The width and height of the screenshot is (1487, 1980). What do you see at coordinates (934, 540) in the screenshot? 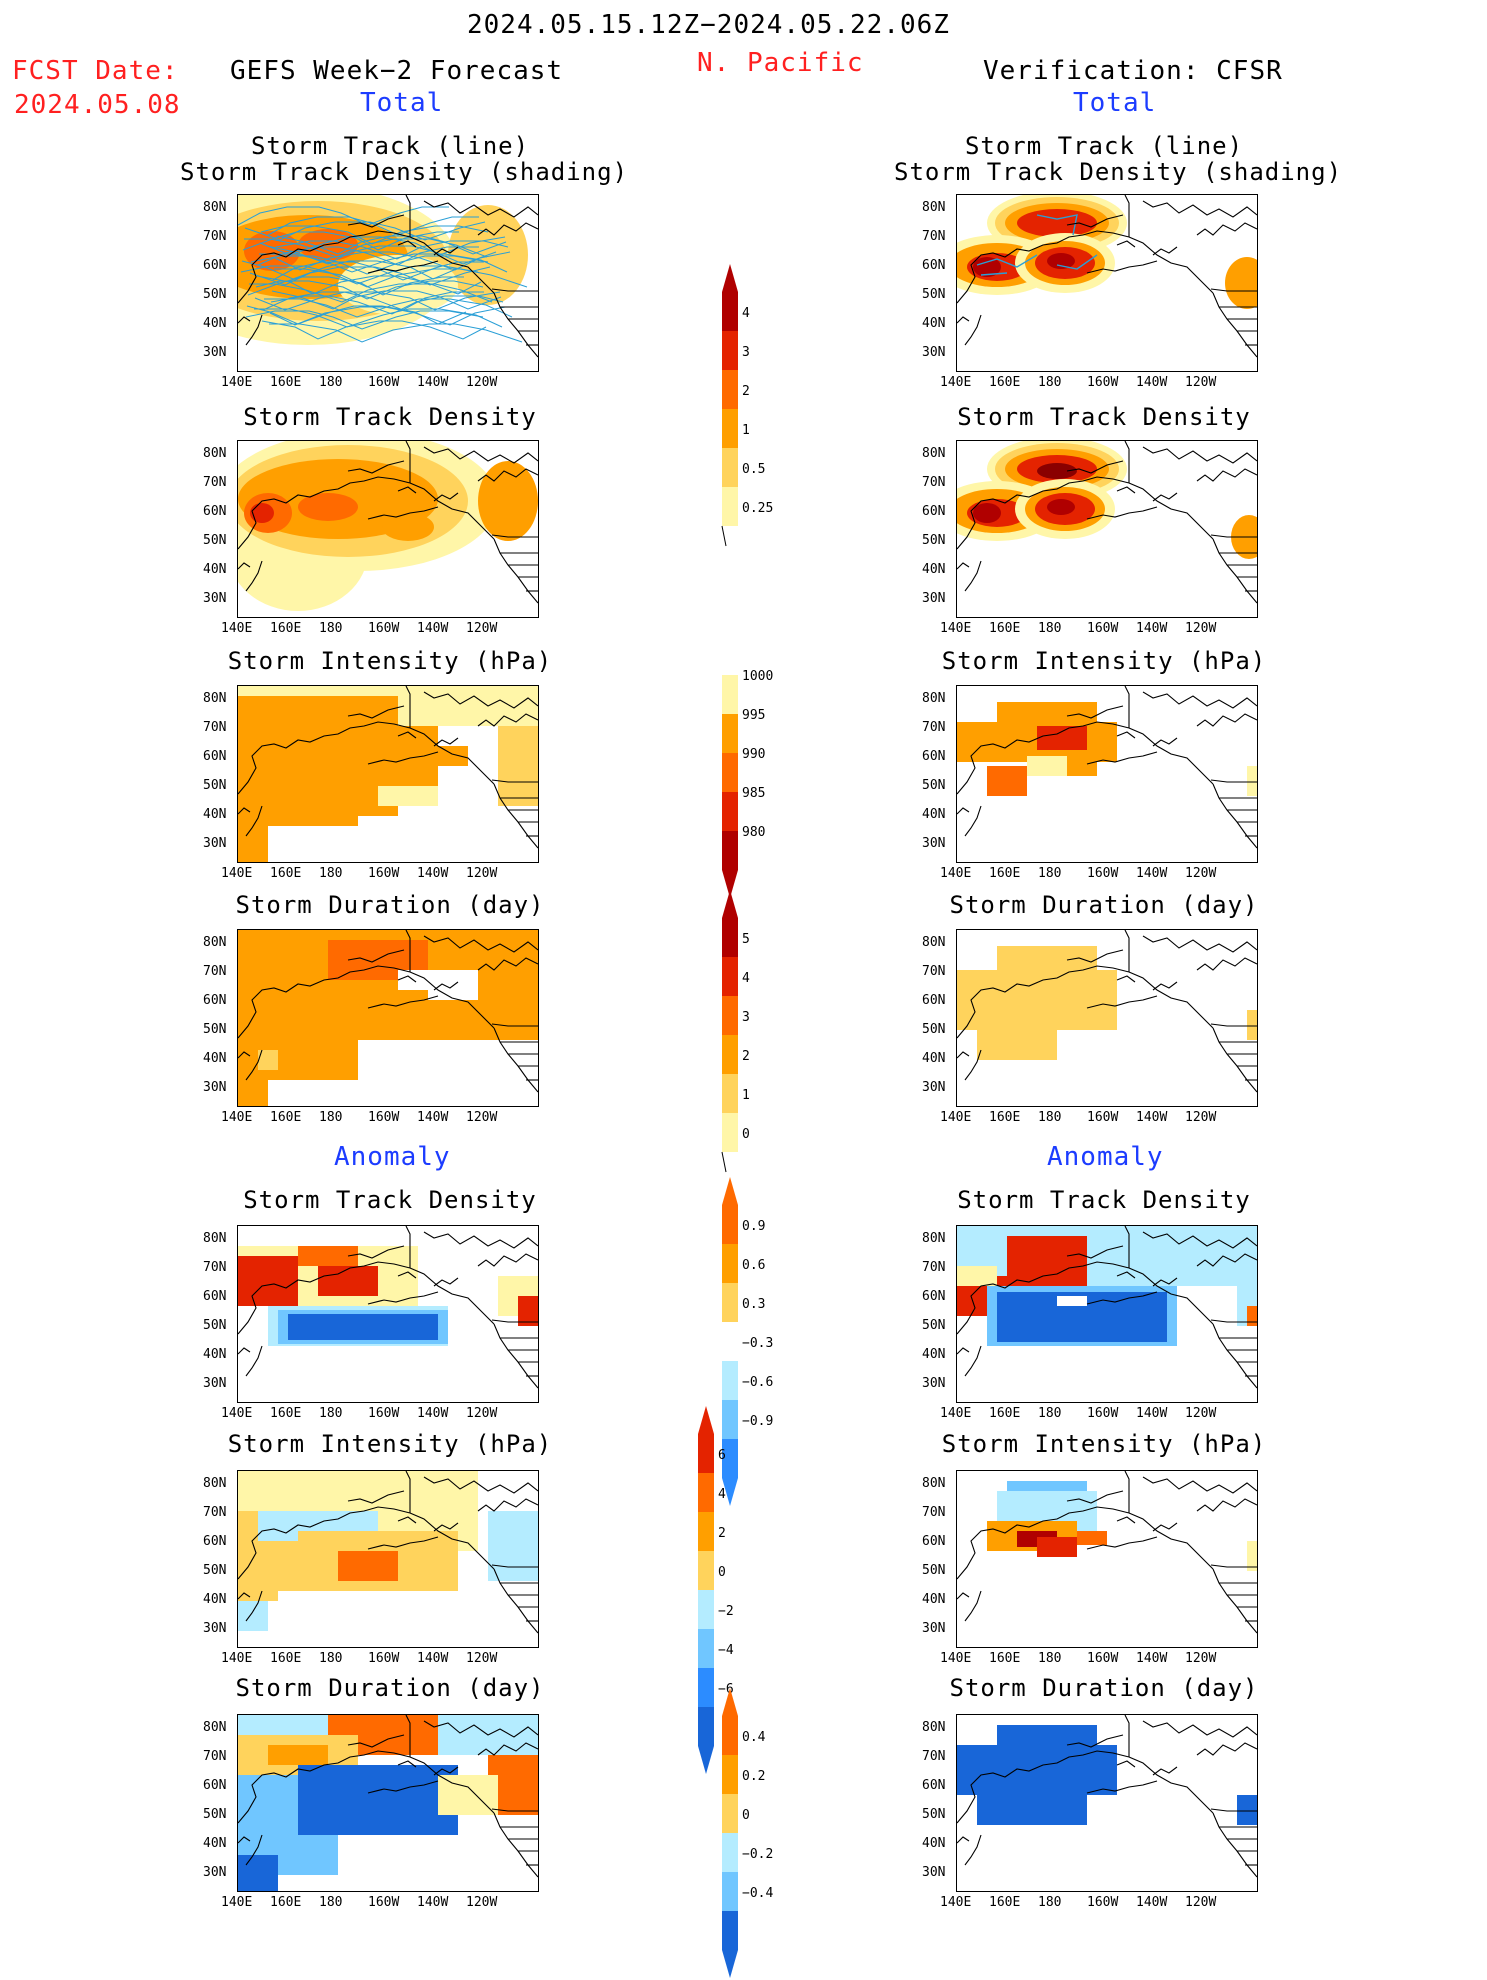
I see `lat-tick-label: 50N` at bounding box center [934, 540].